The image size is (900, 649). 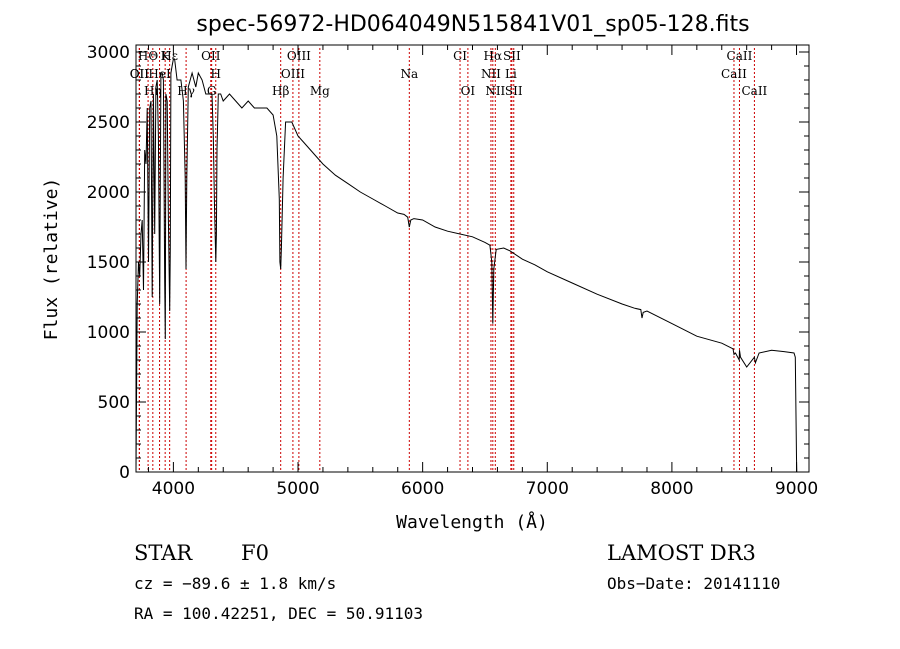 What do you see at coordinates (235, 583) in the screenshot?
I see `cz-value: cz = −89.6 ± 1.8 km/s` at bounding box center [235, 583].